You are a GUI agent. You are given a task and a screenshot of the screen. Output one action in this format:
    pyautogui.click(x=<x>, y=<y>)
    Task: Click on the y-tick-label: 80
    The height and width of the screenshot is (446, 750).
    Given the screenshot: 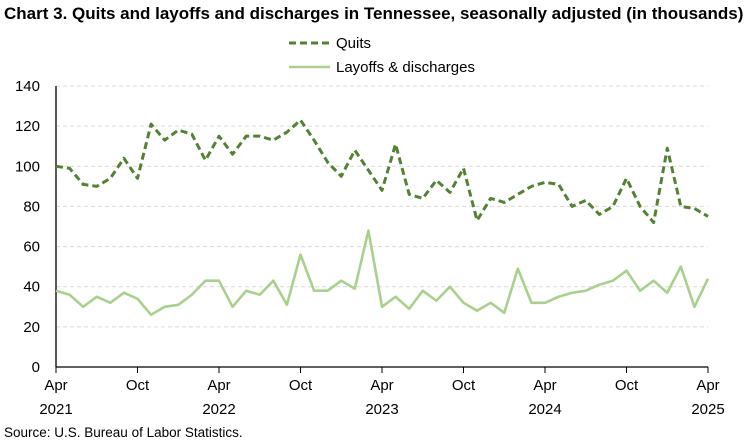 What is the action you would take?
    pyautogui.click(x=31, y=206)
    